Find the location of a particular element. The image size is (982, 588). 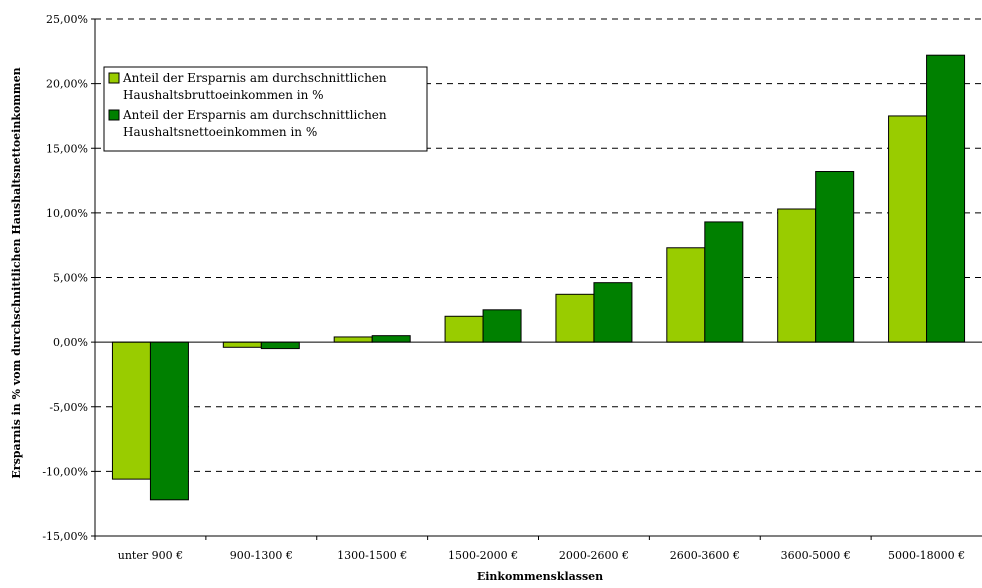

x-tick-label: 5000-18000 € is located at coordinates (926, 555).